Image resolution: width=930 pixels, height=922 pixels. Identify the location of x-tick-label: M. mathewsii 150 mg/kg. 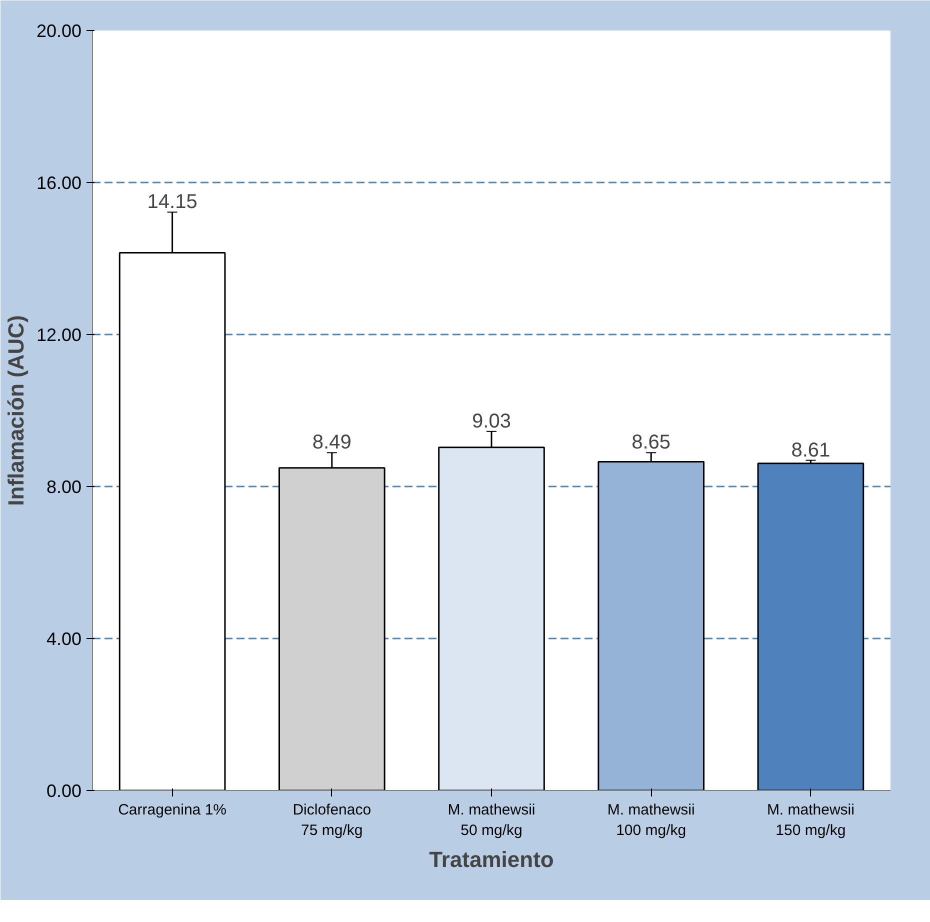
(810, 820).